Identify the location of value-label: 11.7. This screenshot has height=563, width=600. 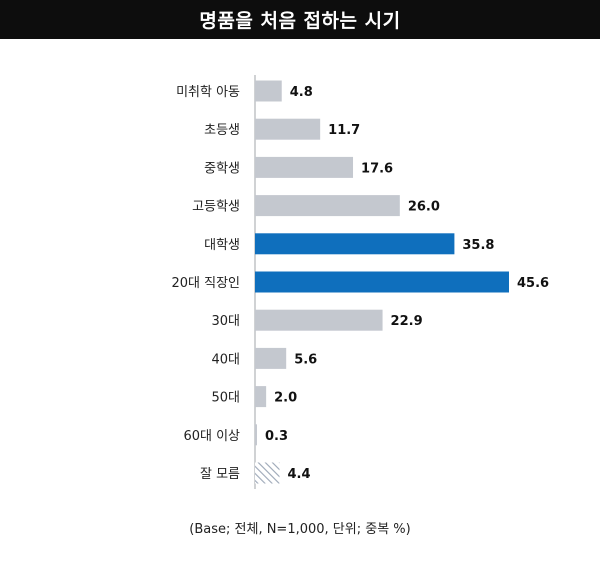
(344, 130).